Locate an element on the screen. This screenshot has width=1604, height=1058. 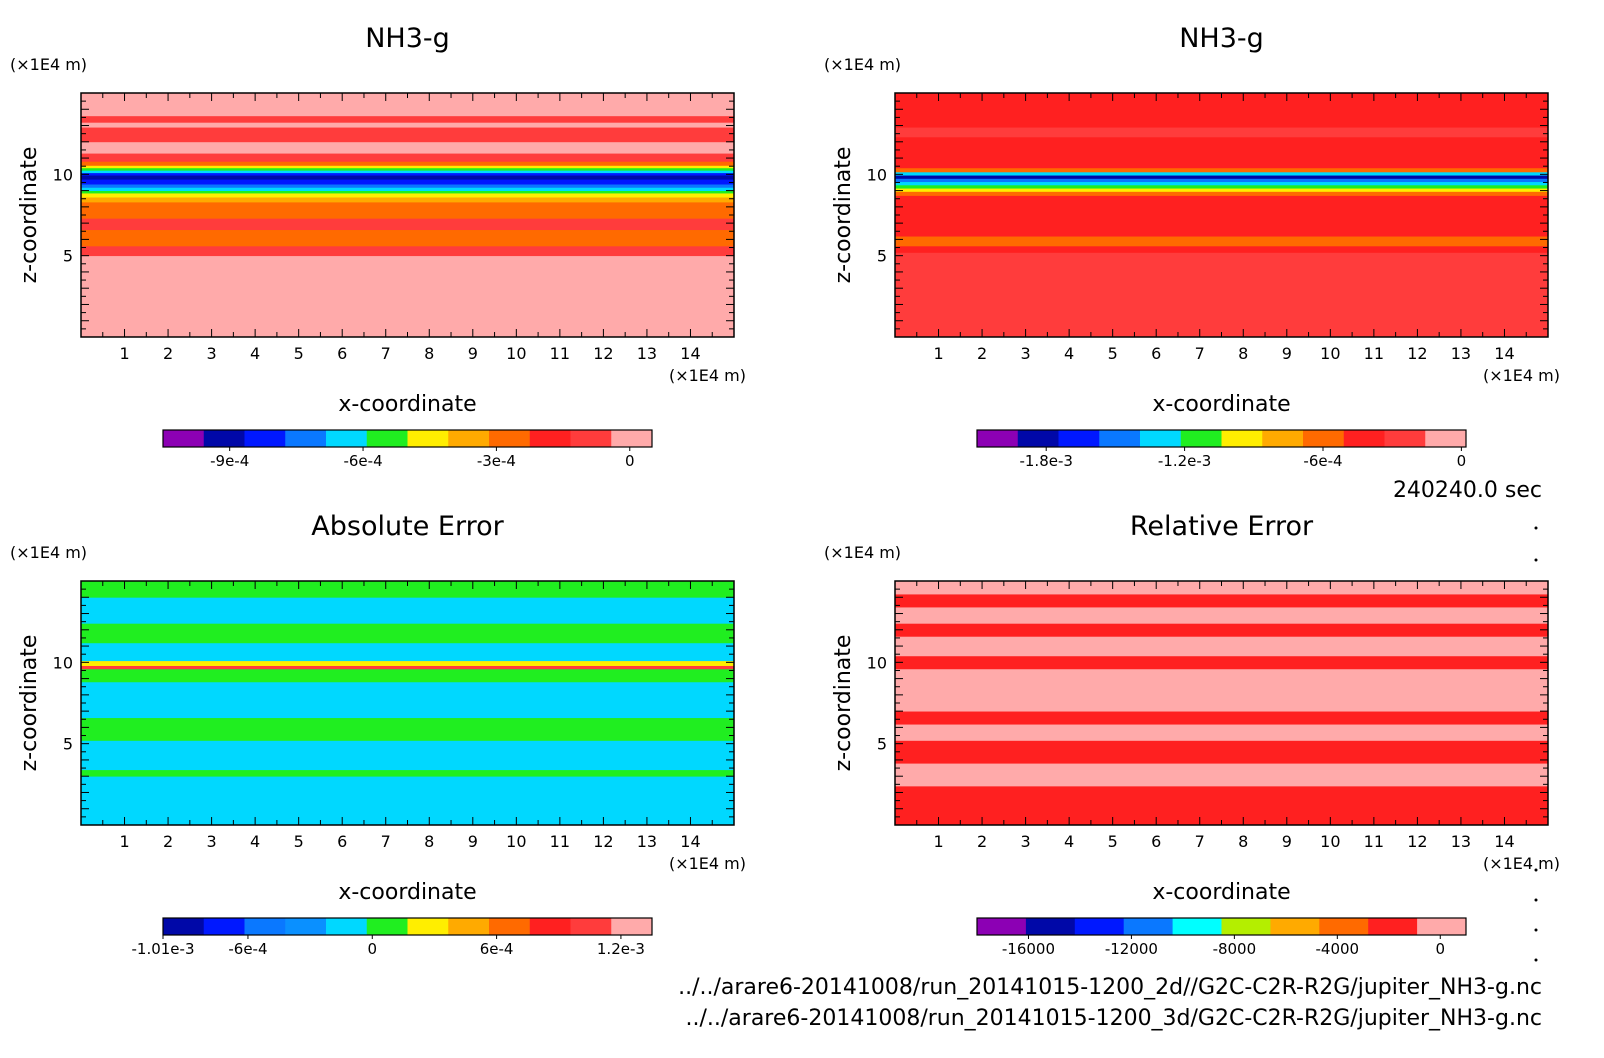
x-tick-label: 3 is located at coordinates (1026, 841).